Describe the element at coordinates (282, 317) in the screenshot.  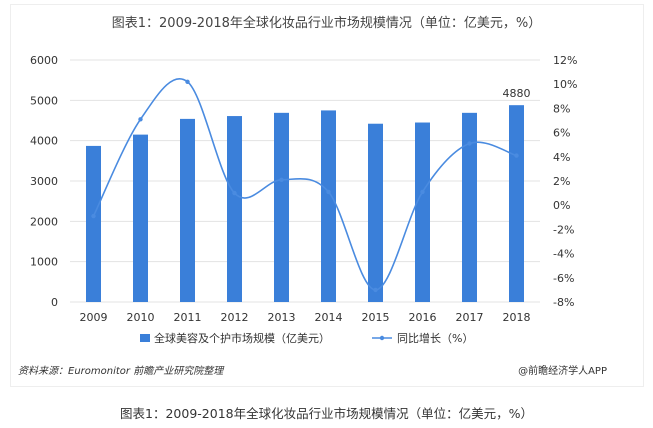
I see `x-tick-label: 2013` at that location.